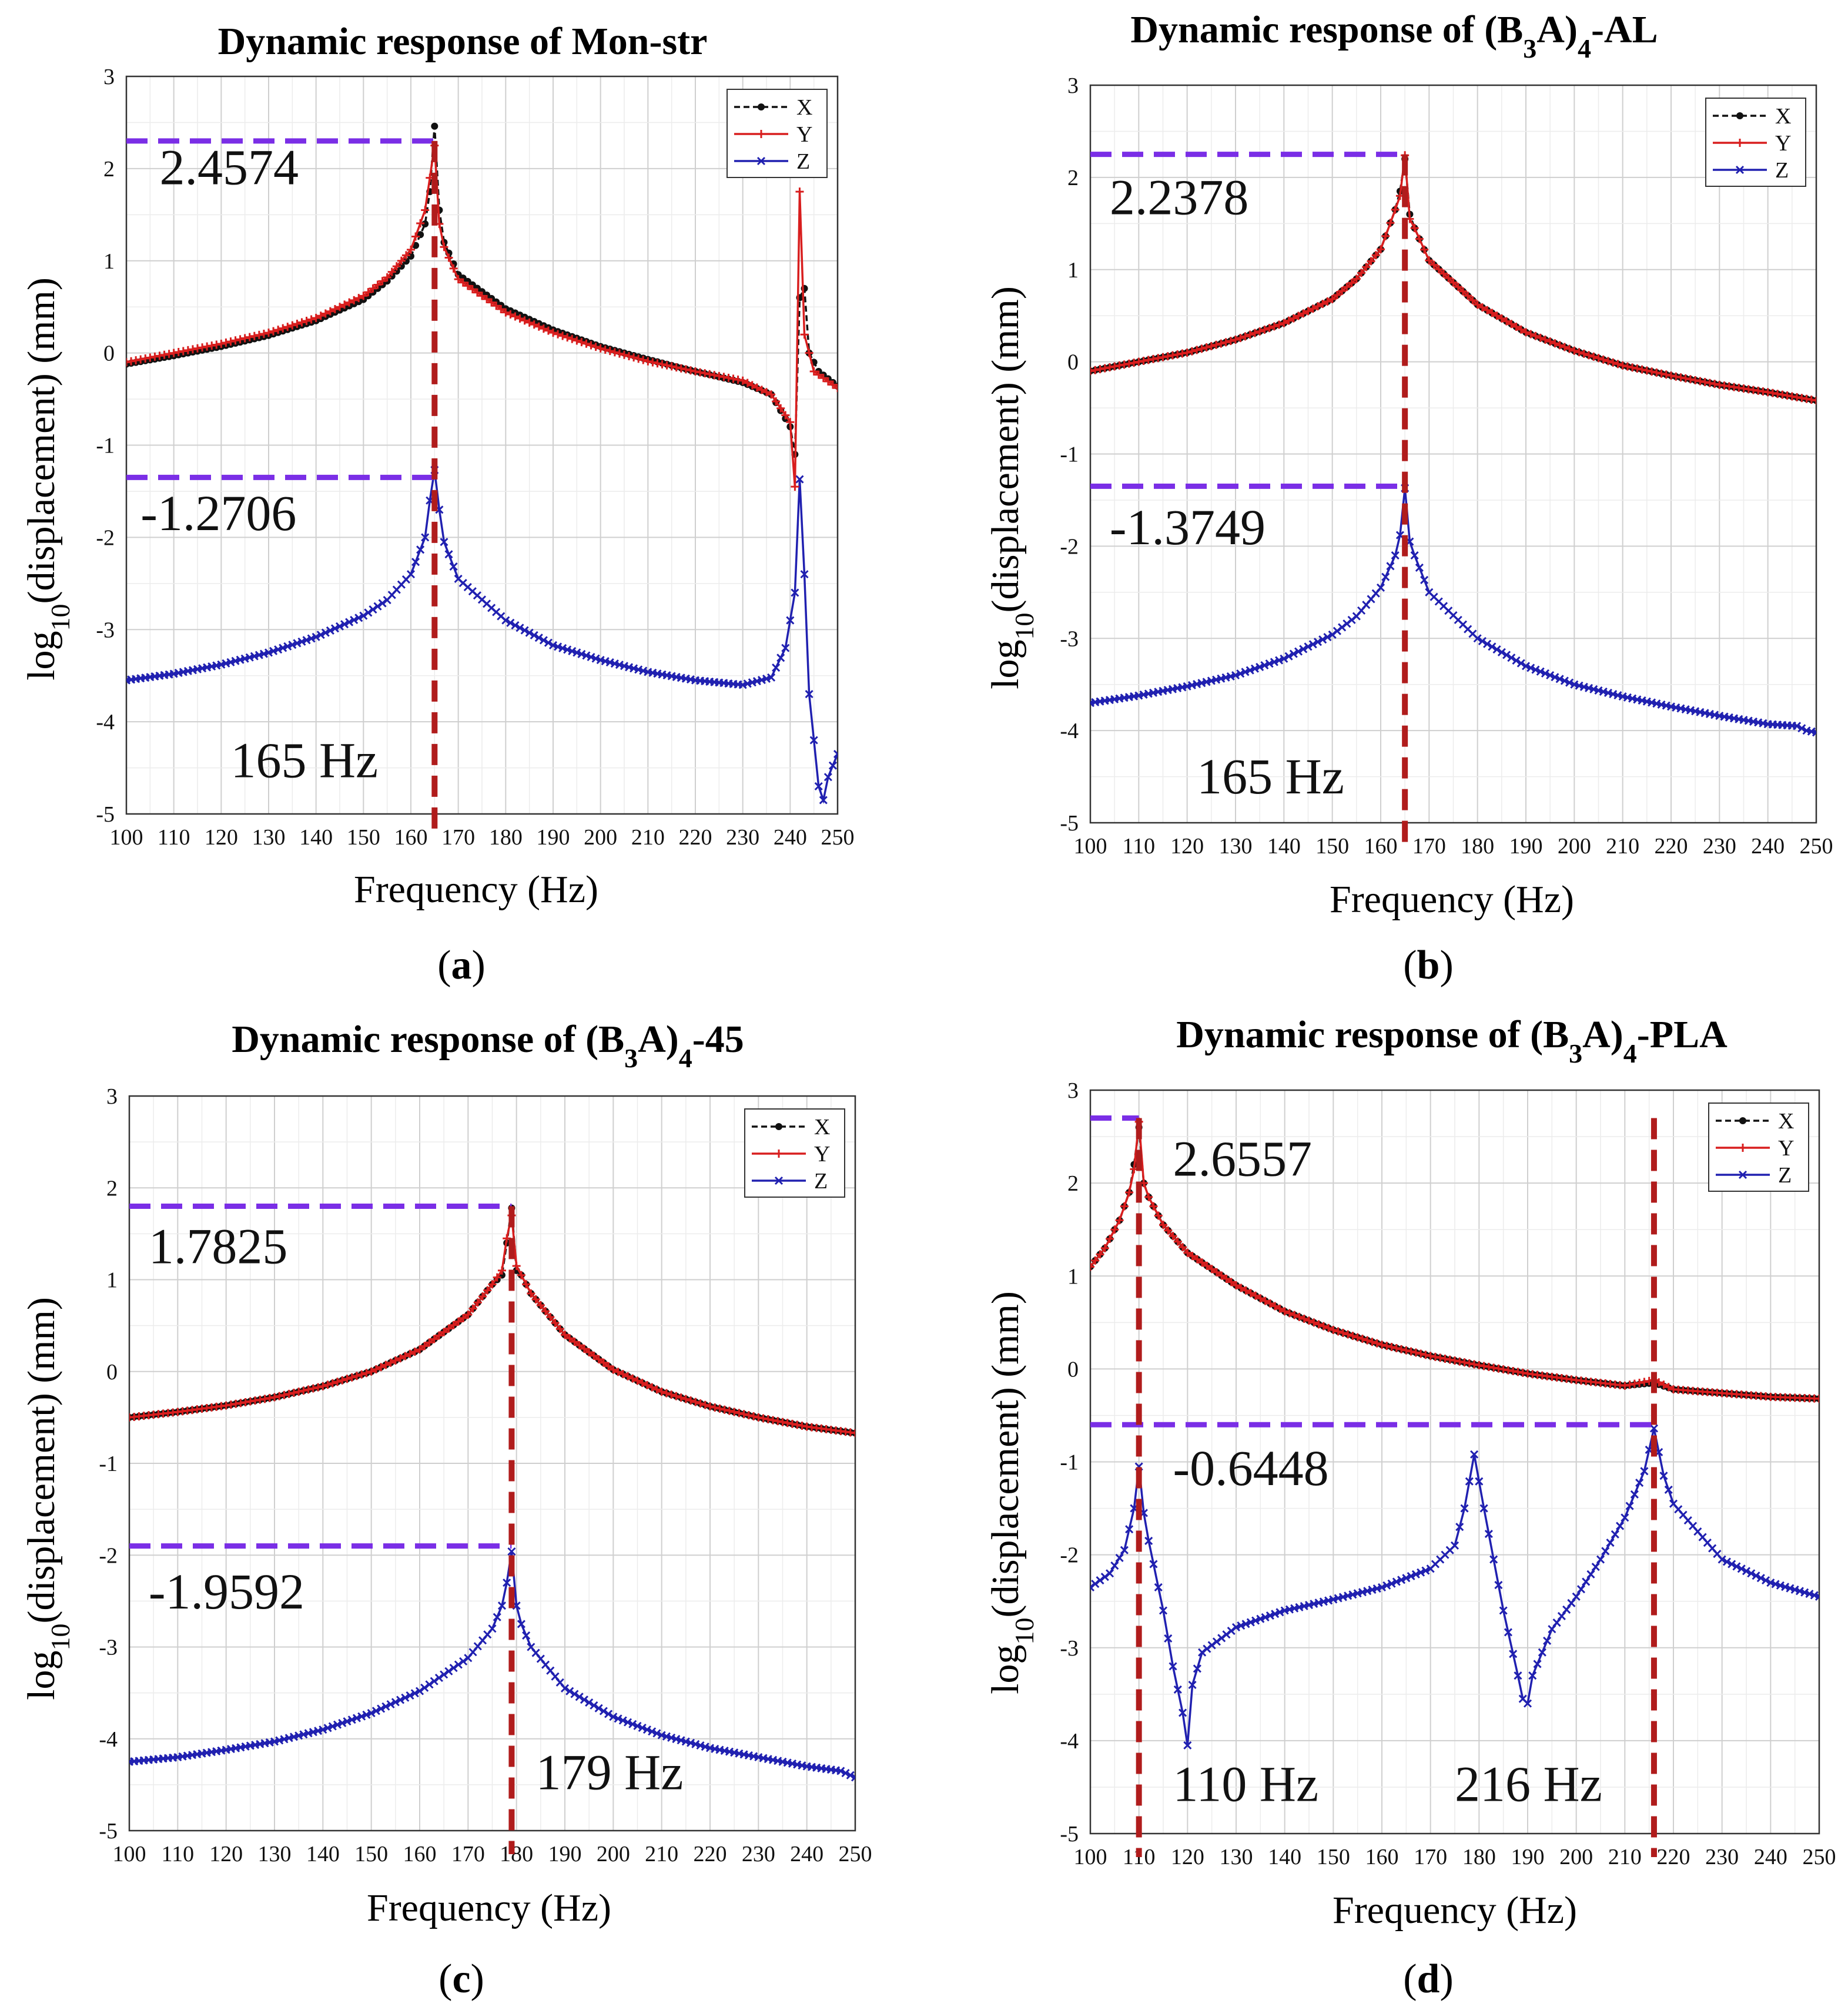 The image size is (1848, 2014). Describe the element at coordinates (1755, 143) in the screenshot. I see `legend: XYZ` at that location.